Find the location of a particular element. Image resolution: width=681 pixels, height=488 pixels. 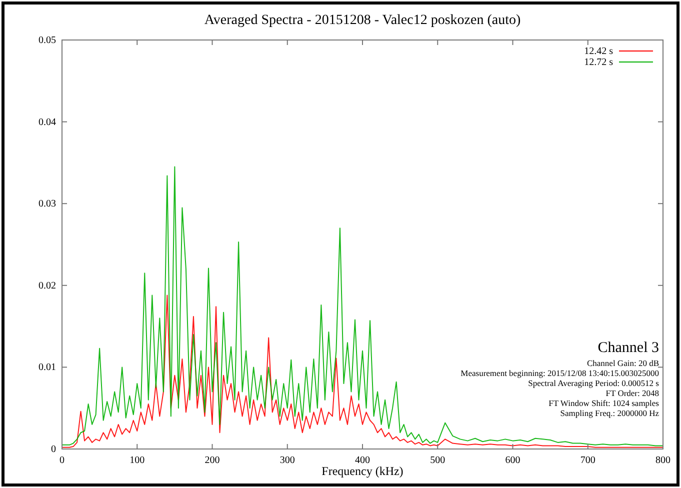

x-tick-label: 600 is located at coordinates (512, 460).